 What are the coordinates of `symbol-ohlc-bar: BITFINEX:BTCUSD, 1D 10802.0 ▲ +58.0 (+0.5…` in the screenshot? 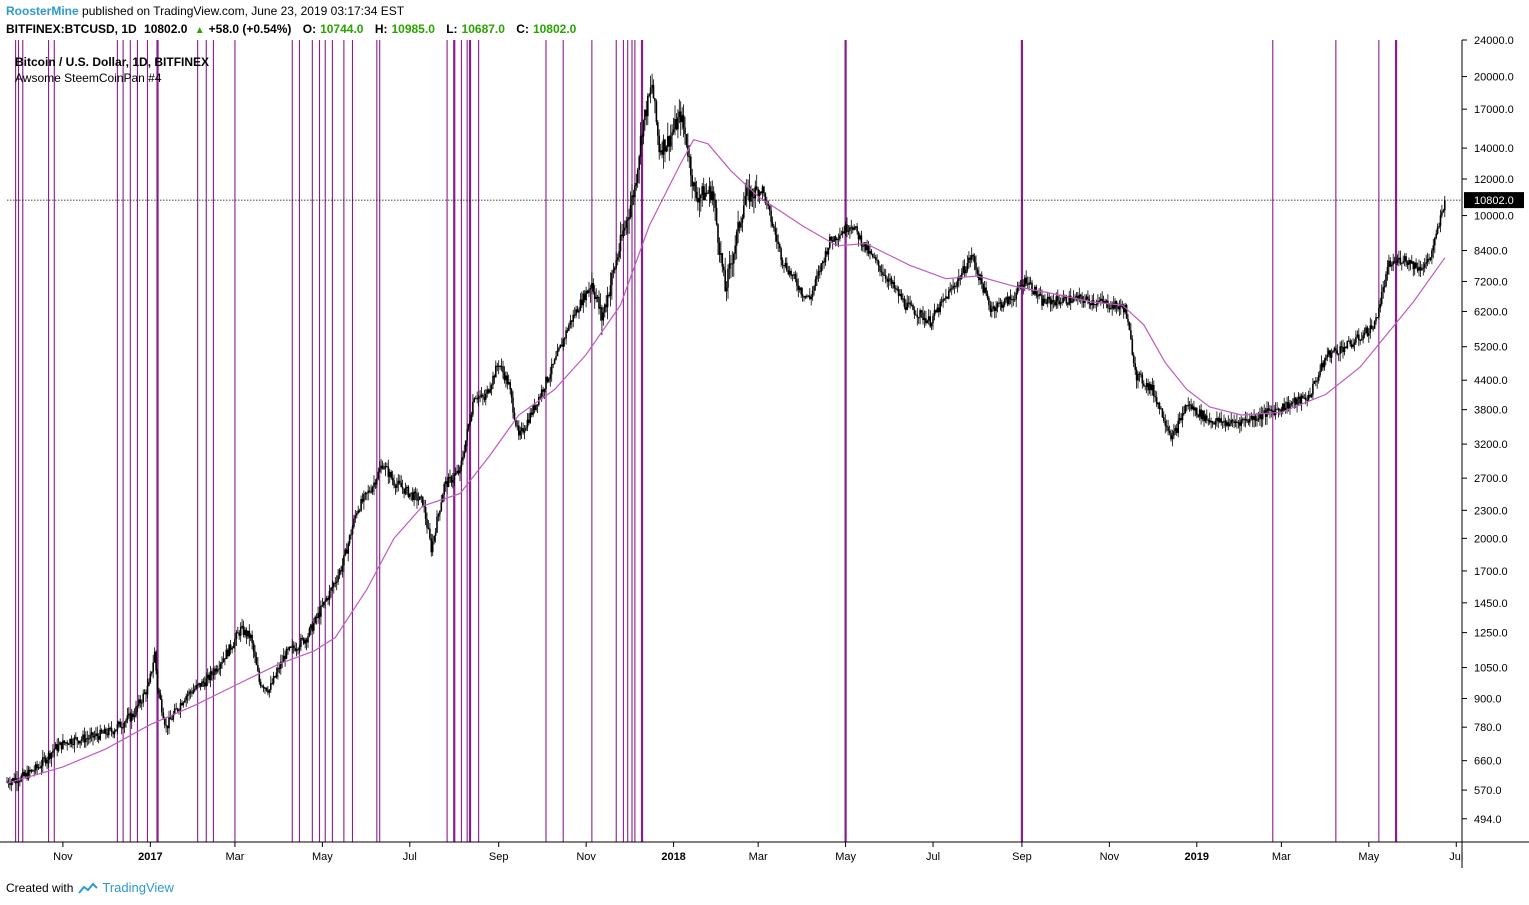 It's located at (295, 29).